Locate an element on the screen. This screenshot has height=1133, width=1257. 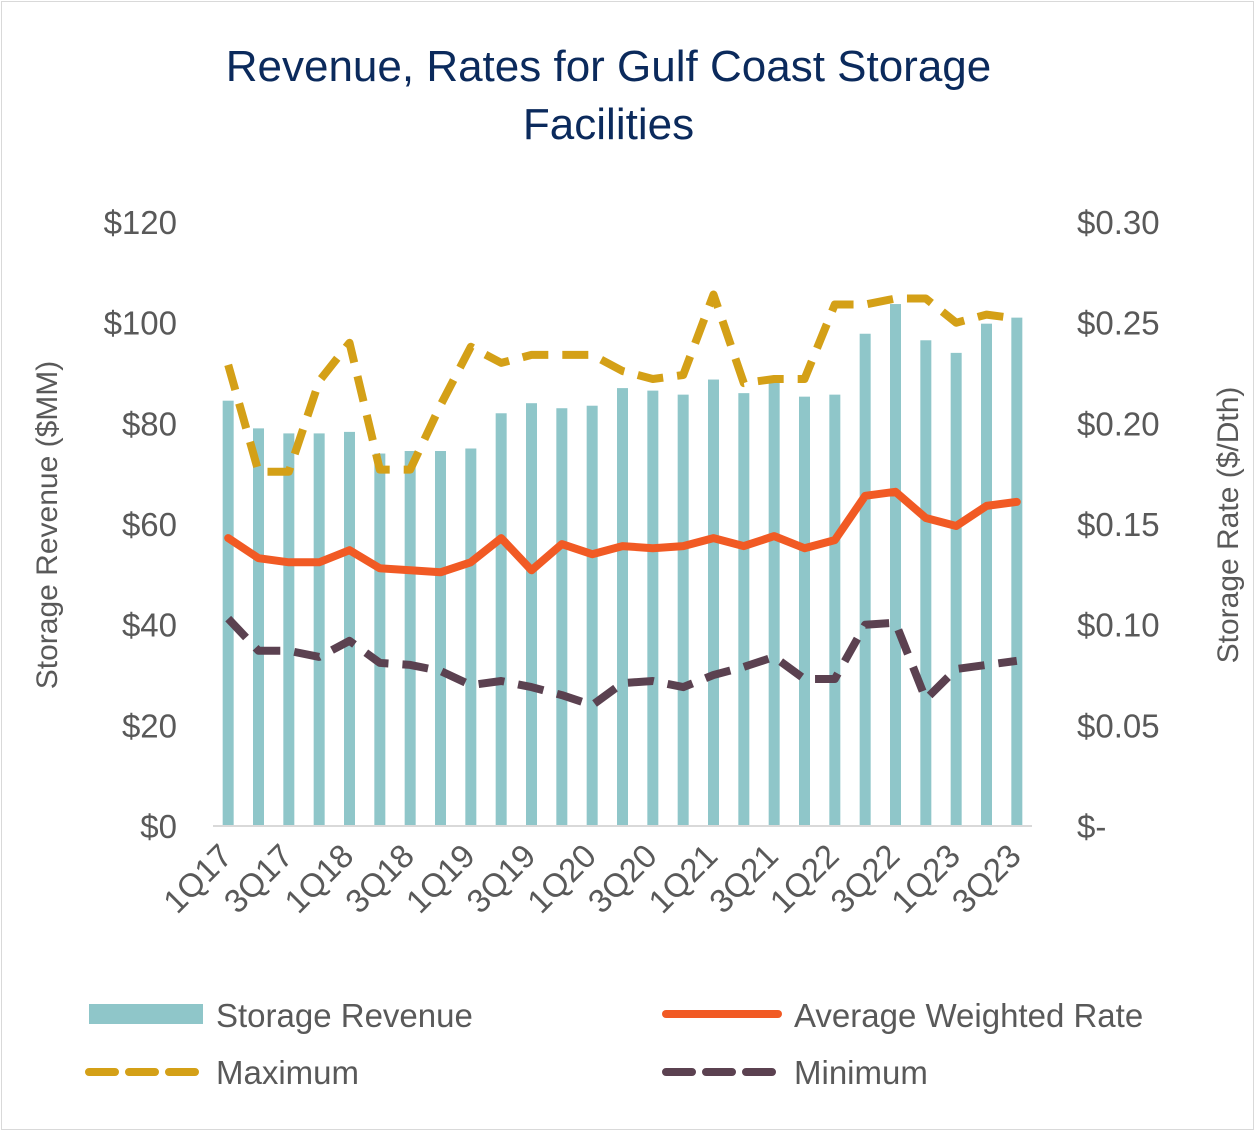
x-tick-label: 3Q23 is located at coordinates (986, 878).